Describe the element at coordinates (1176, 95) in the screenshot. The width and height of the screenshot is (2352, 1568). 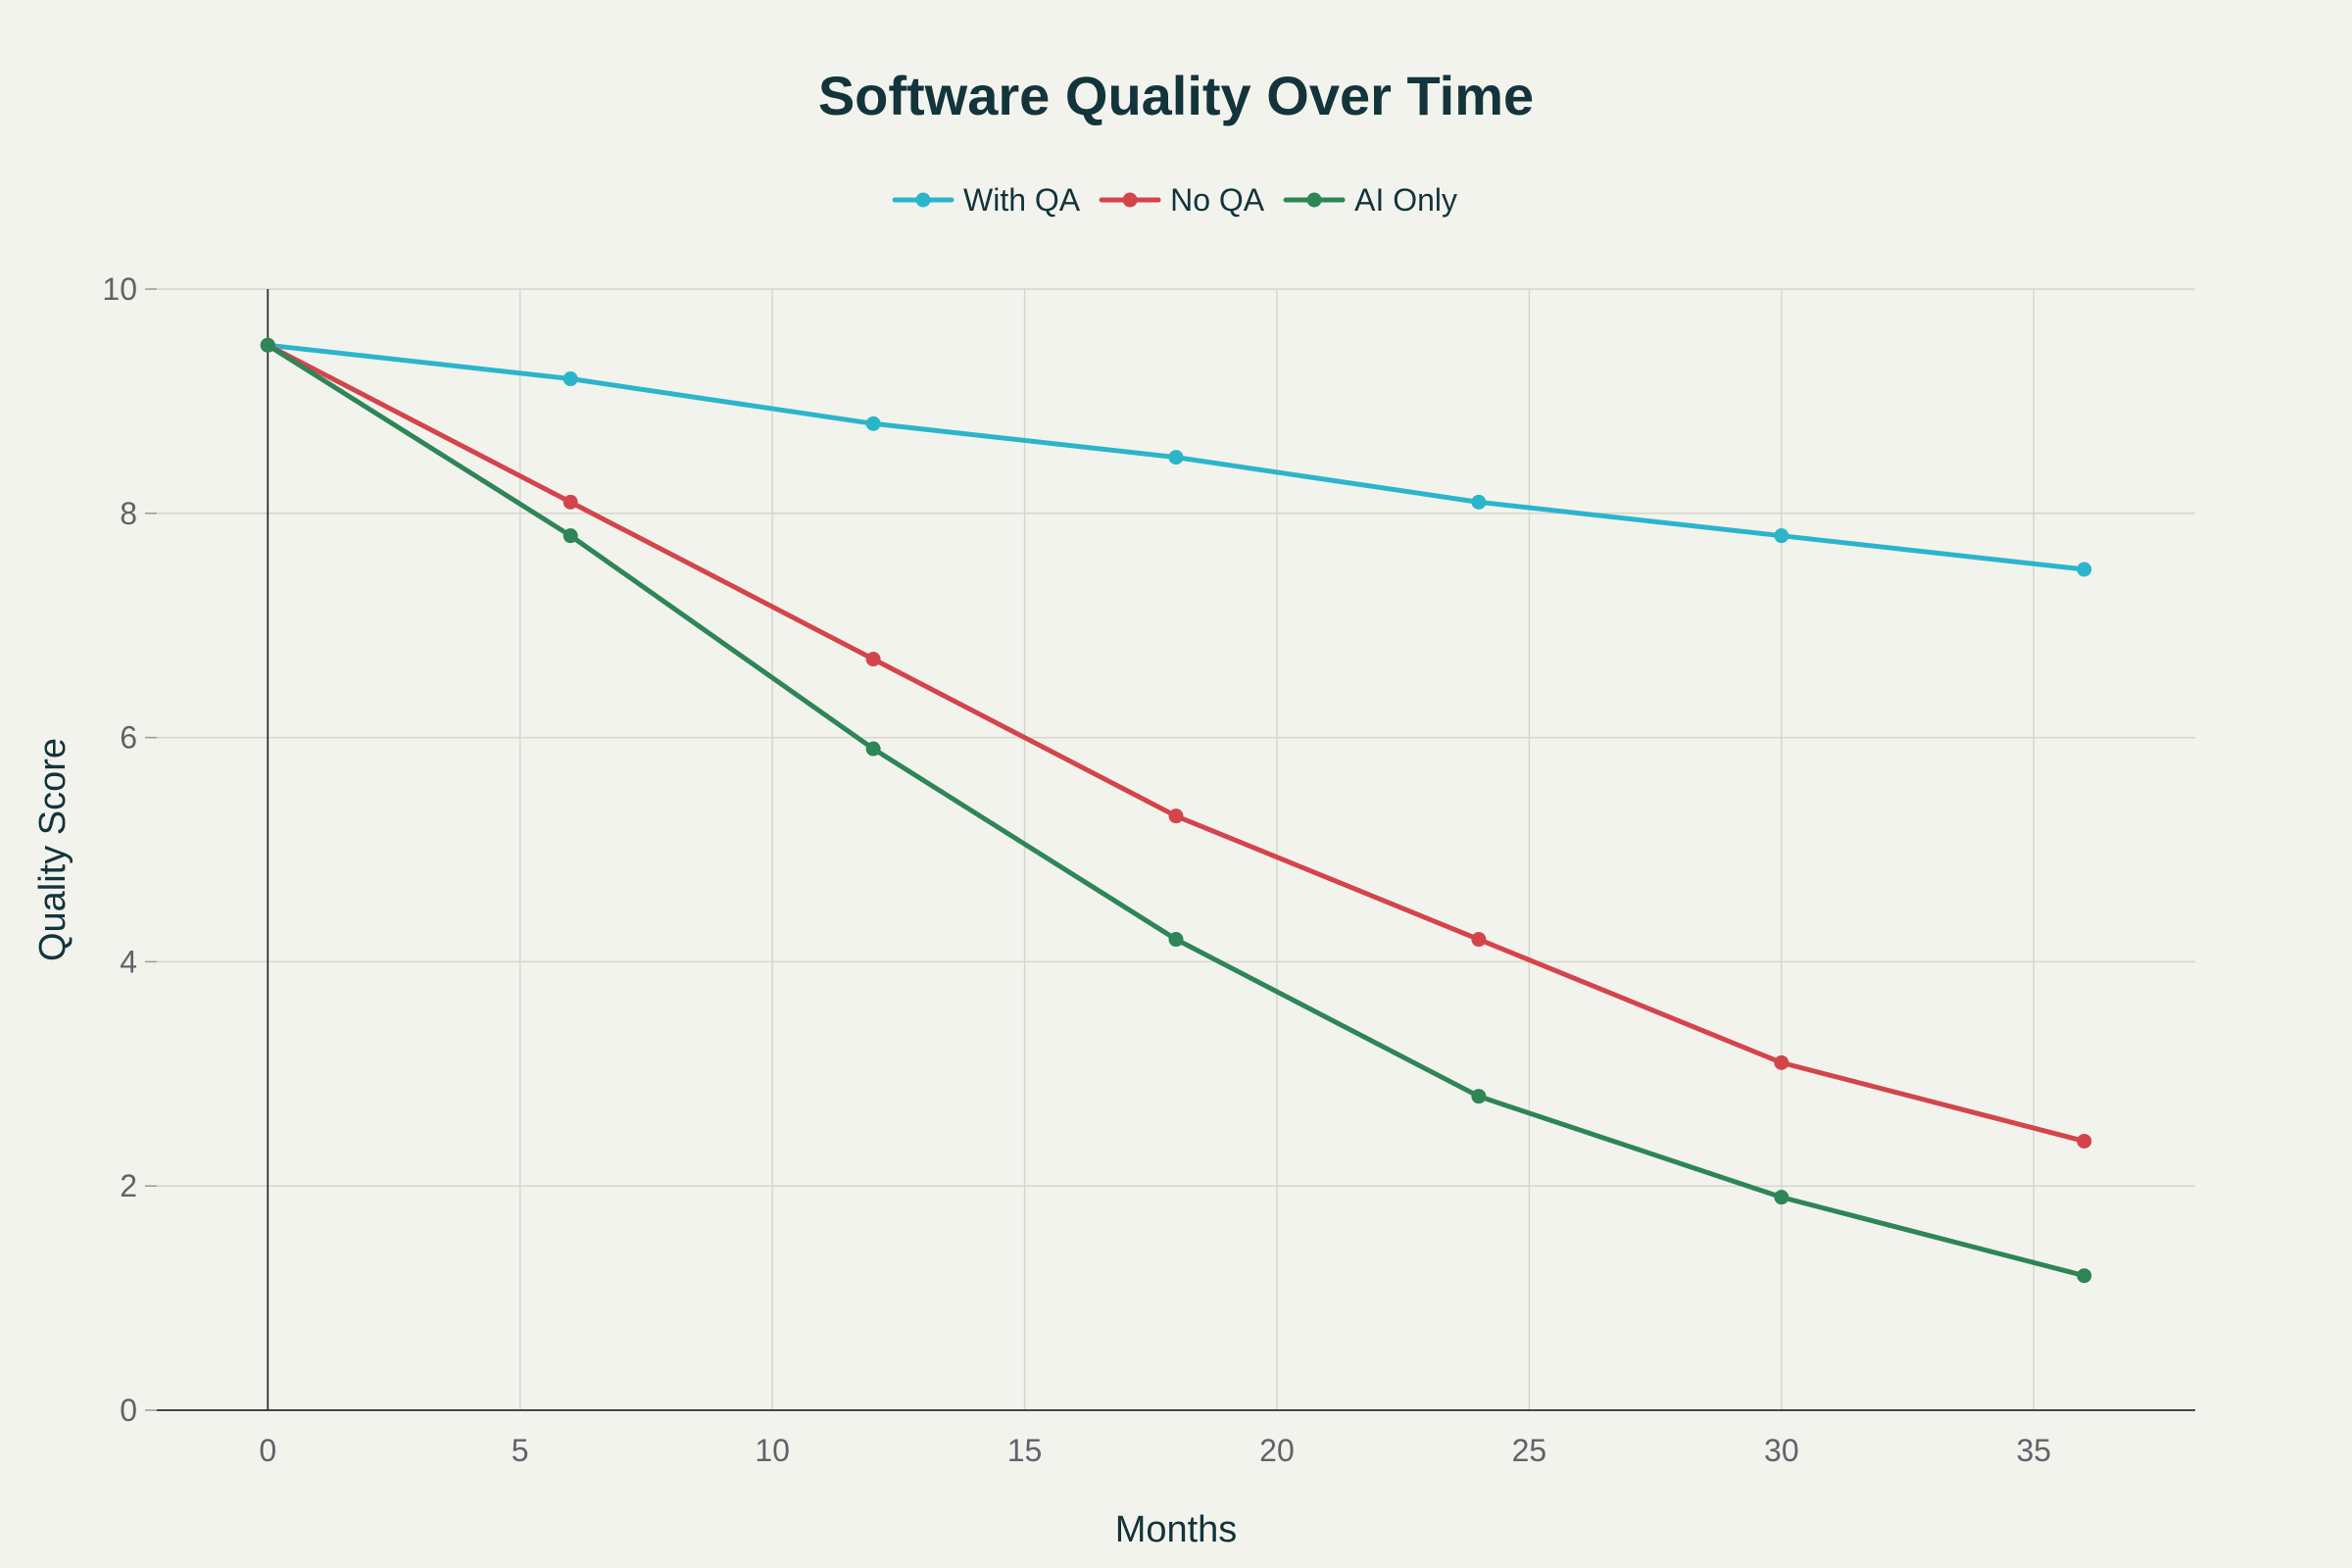
I see `chart-title: Software Quality Over Time` at that location.